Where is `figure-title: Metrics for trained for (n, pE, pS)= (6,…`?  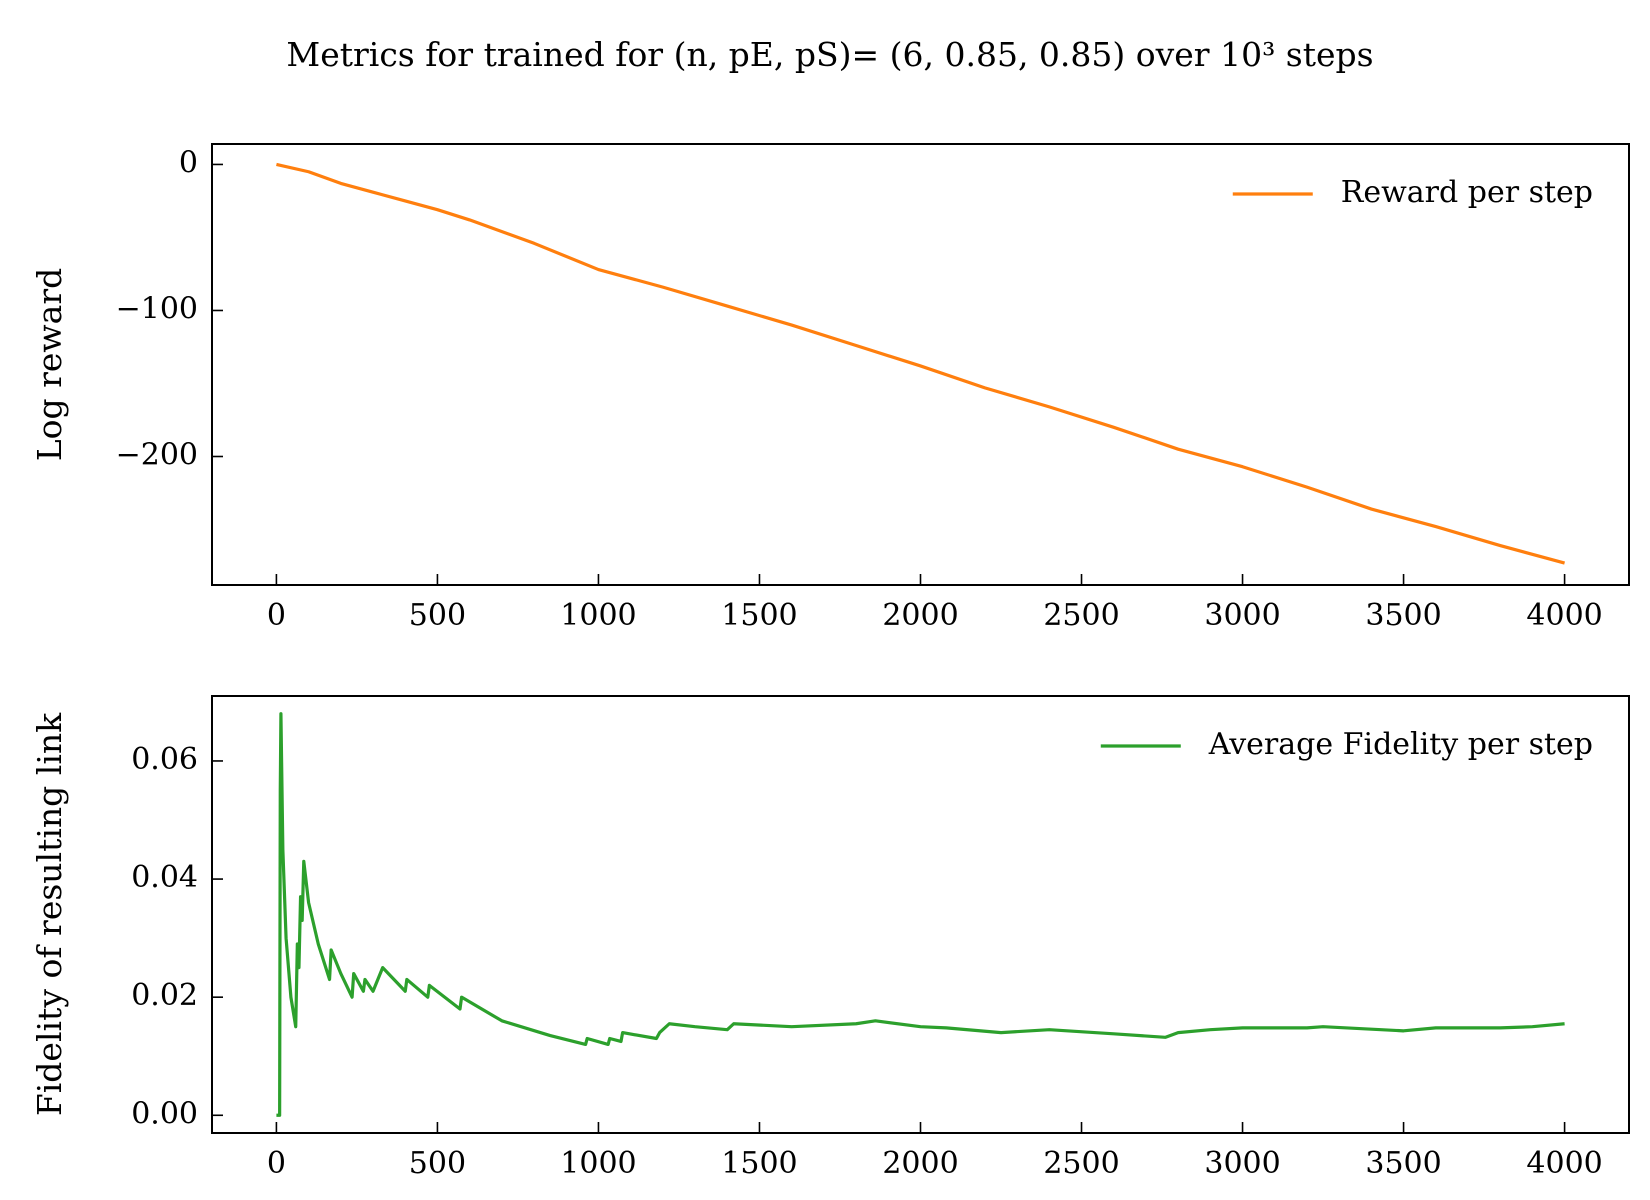 figure-title: Metrics for trained for (n, pE, pS)= (6,… is located at coordinates (829, 54).